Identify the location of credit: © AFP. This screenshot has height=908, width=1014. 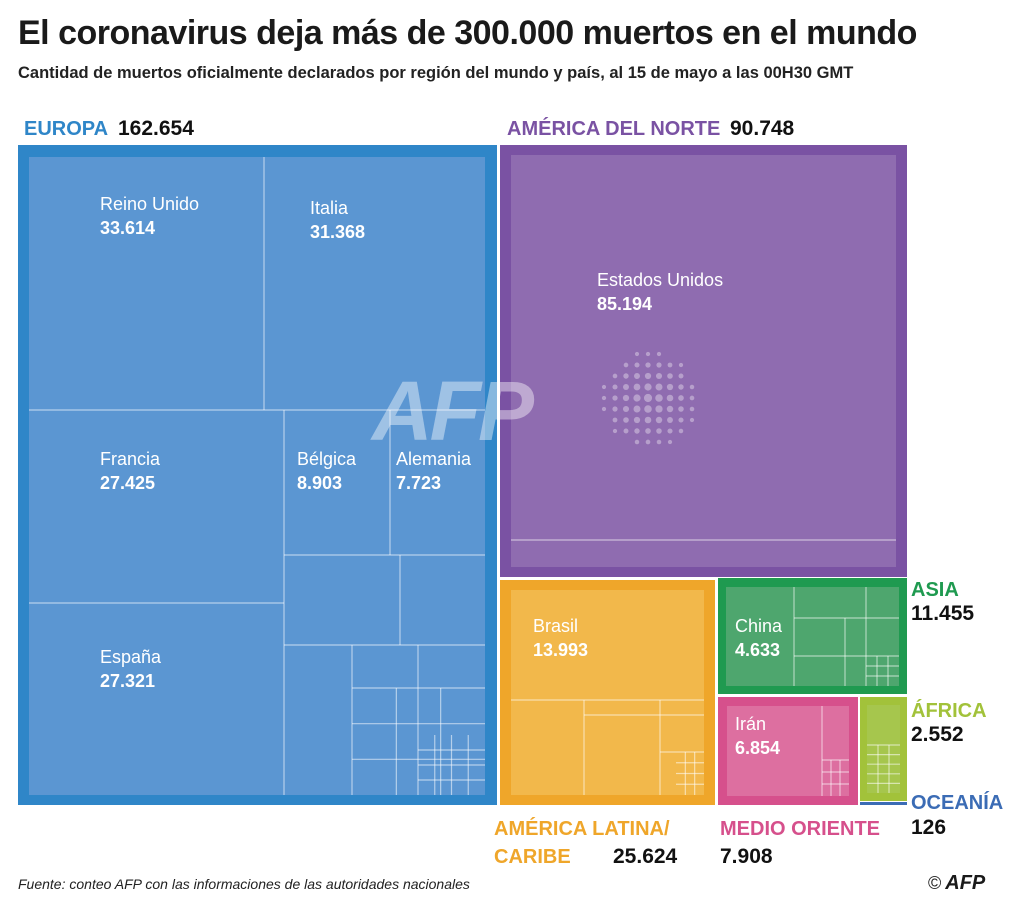
(956, 883).